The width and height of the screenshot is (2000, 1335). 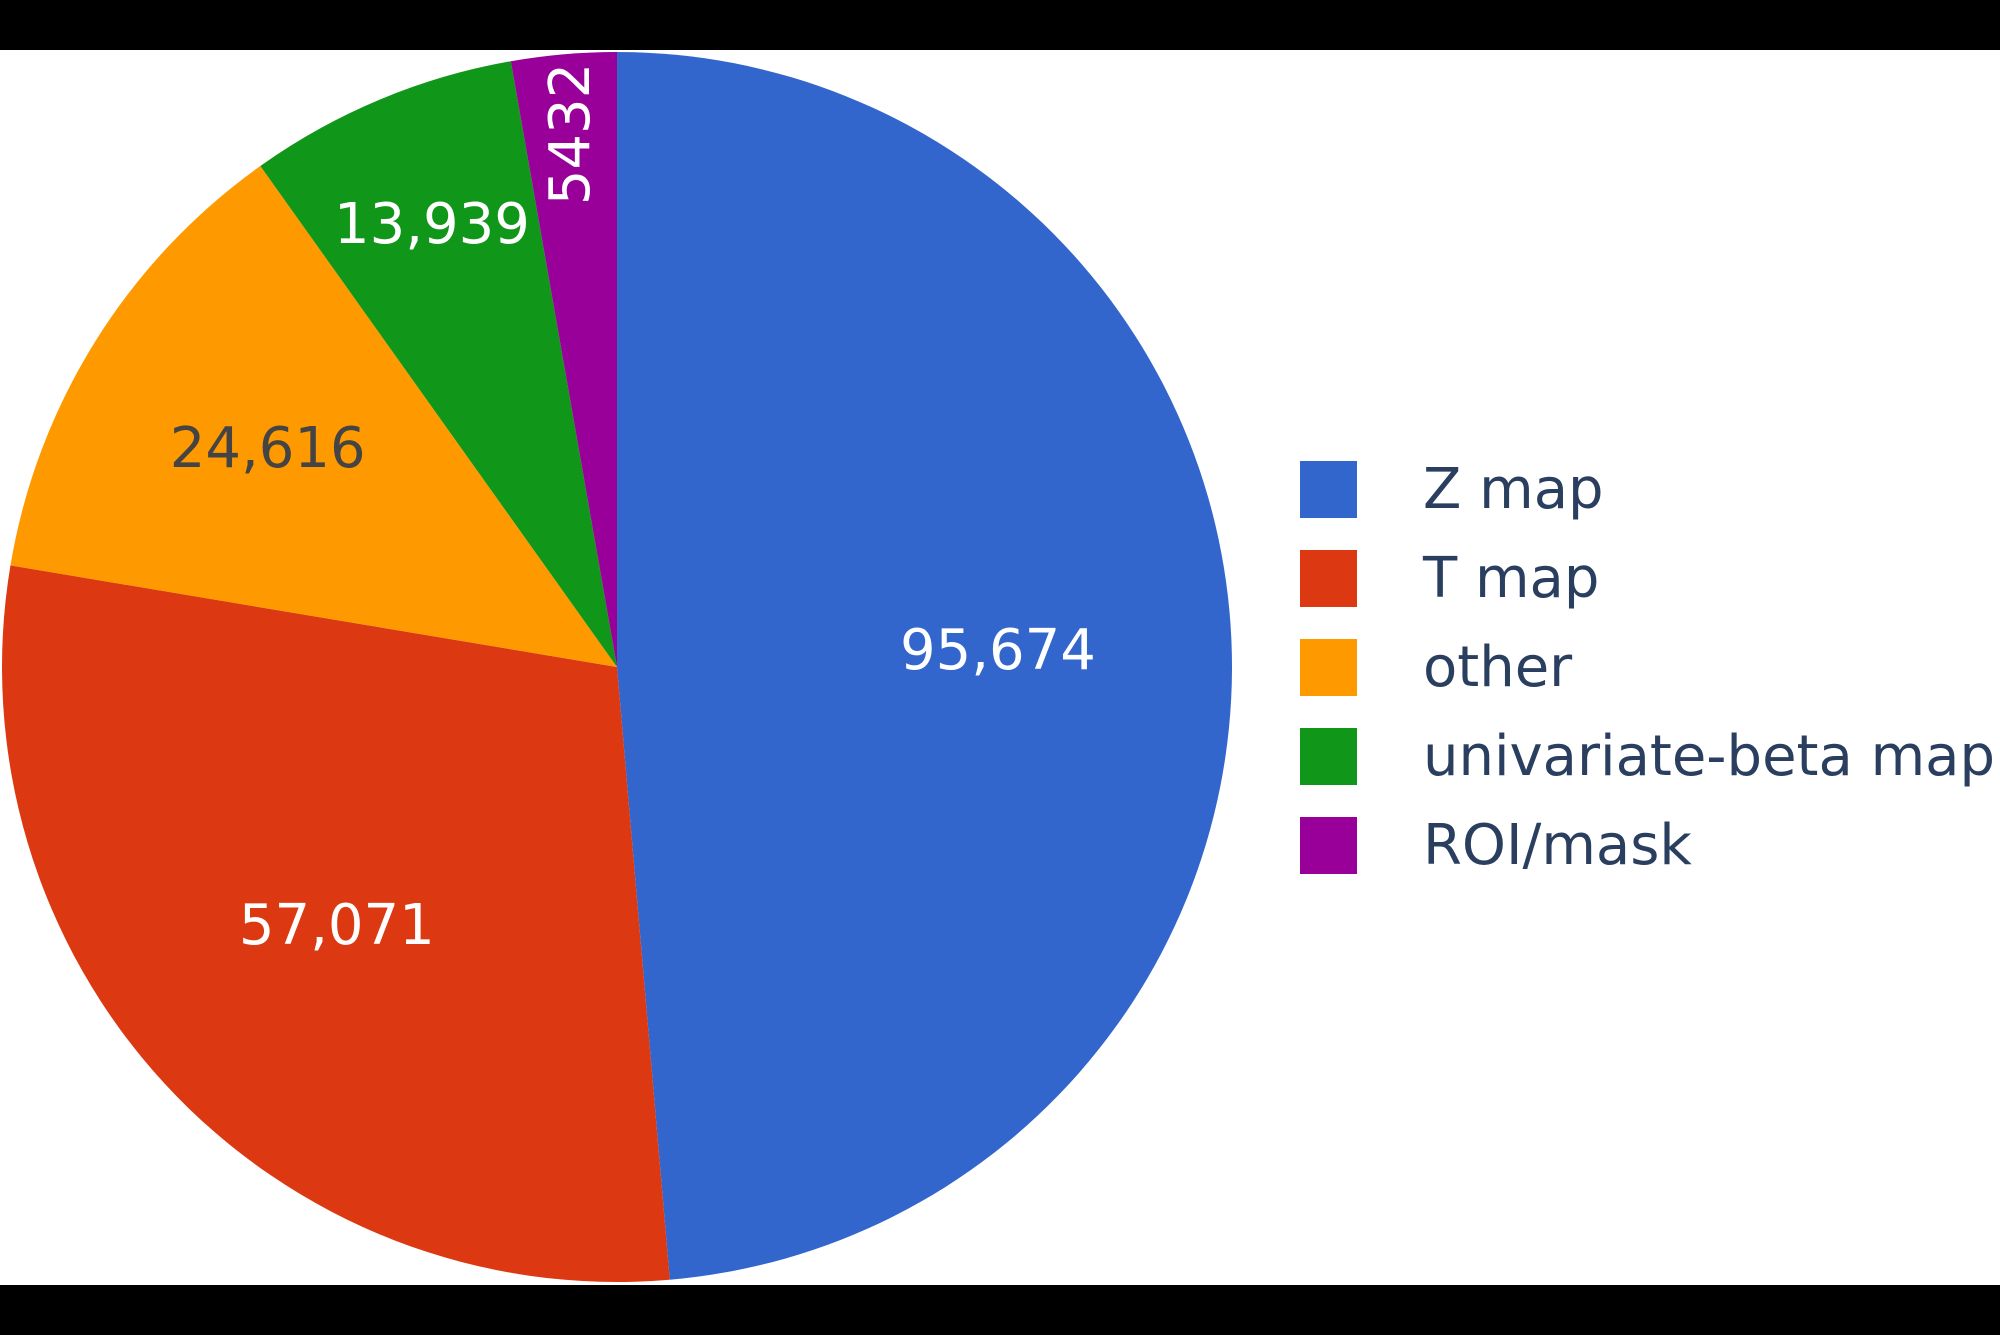 I want to click on legend-item: T map, so click(x=1449, y=578).